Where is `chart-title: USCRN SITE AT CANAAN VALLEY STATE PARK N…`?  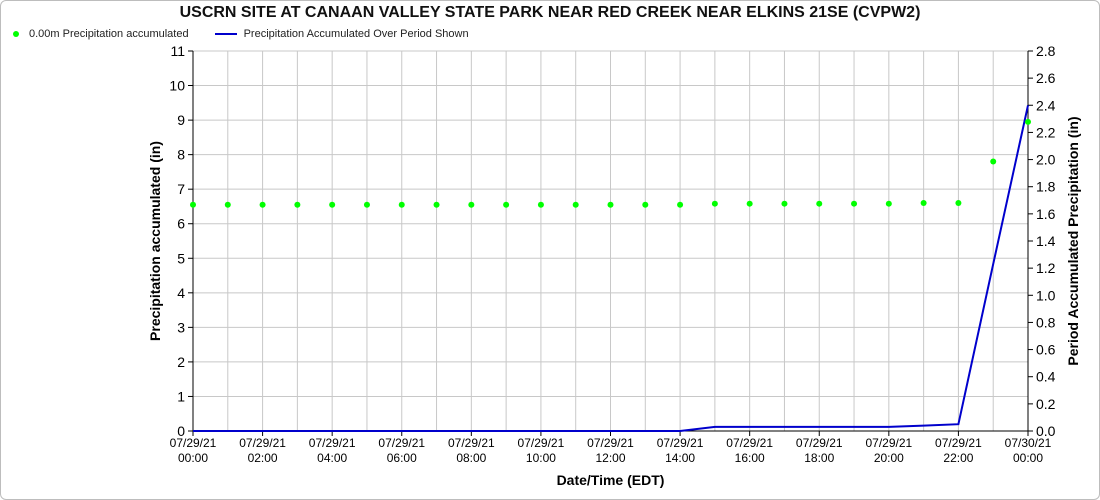 chart-title: USCRN SITE AT CANAAN VALLEY STATE PARK N… is located at coordinates (550, 12).